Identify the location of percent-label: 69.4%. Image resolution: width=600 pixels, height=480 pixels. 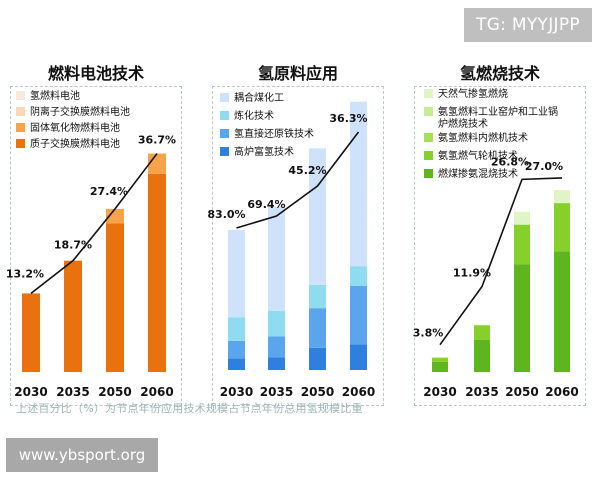
(266, 204).